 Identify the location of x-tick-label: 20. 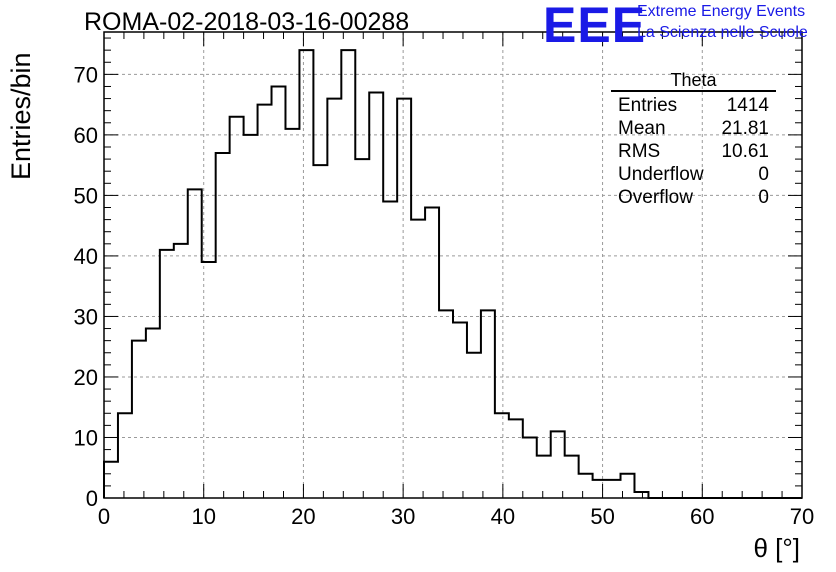
(303, 516).